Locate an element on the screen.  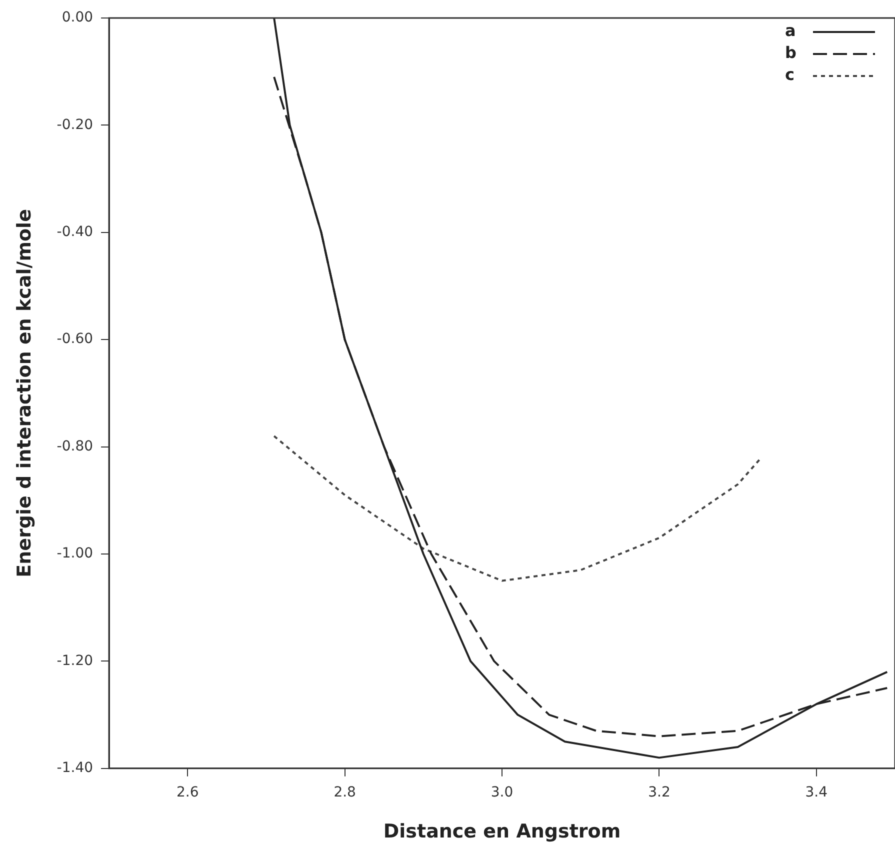
x-tick-label: 3.4 is located at coordinates (816, 792).